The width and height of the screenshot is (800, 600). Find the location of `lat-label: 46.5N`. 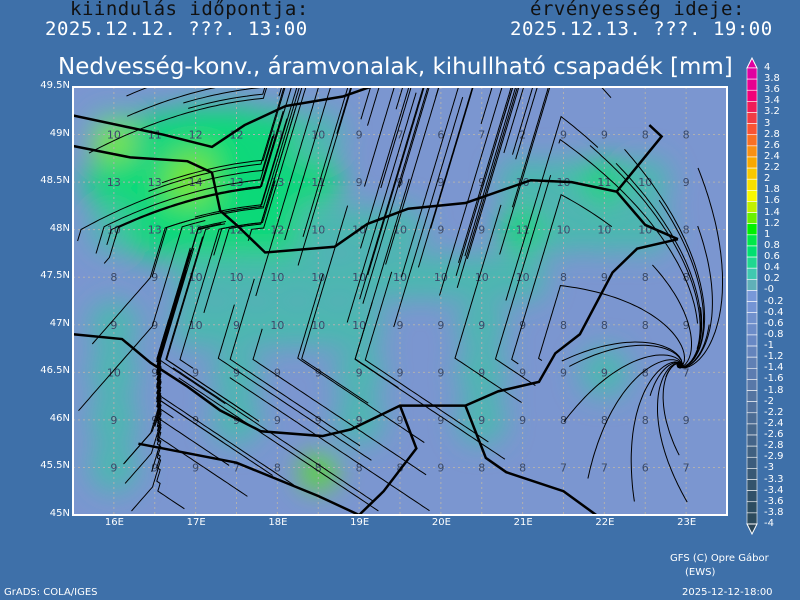

lat-label: 46.5N is located at coordinates (55, 371).